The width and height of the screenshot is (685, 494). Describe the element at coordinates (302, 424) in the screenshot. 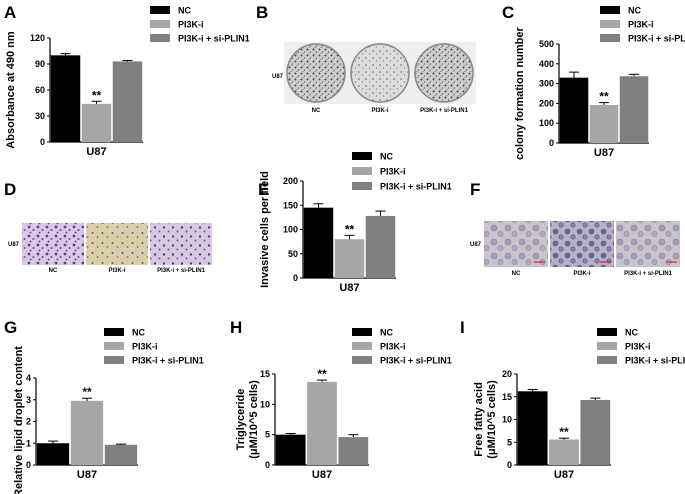

I see `chart-panel-h: 0 5 10 15 ** U87 Triglyceride(μM/10^5 cells)` at that location.